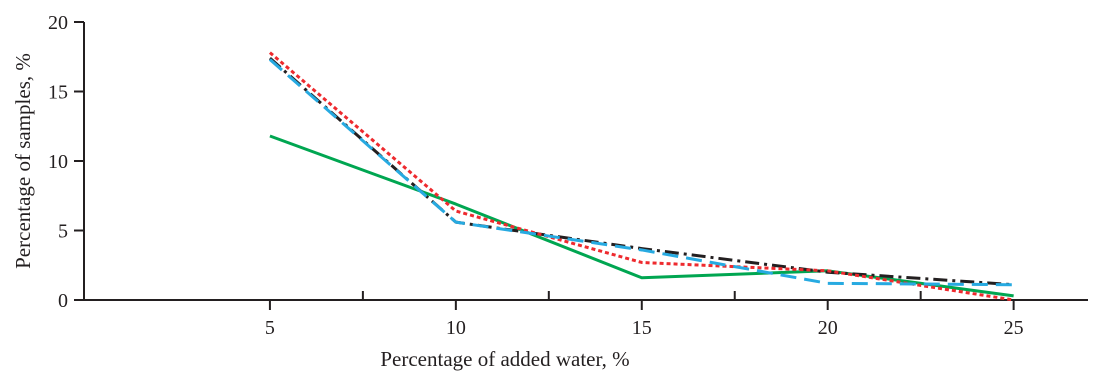 The width and height of the screenshot is (1102, 372). Describe the element at coordinates (58, 162) in the screenshot. I see `y-tick-label: 10` at that location.